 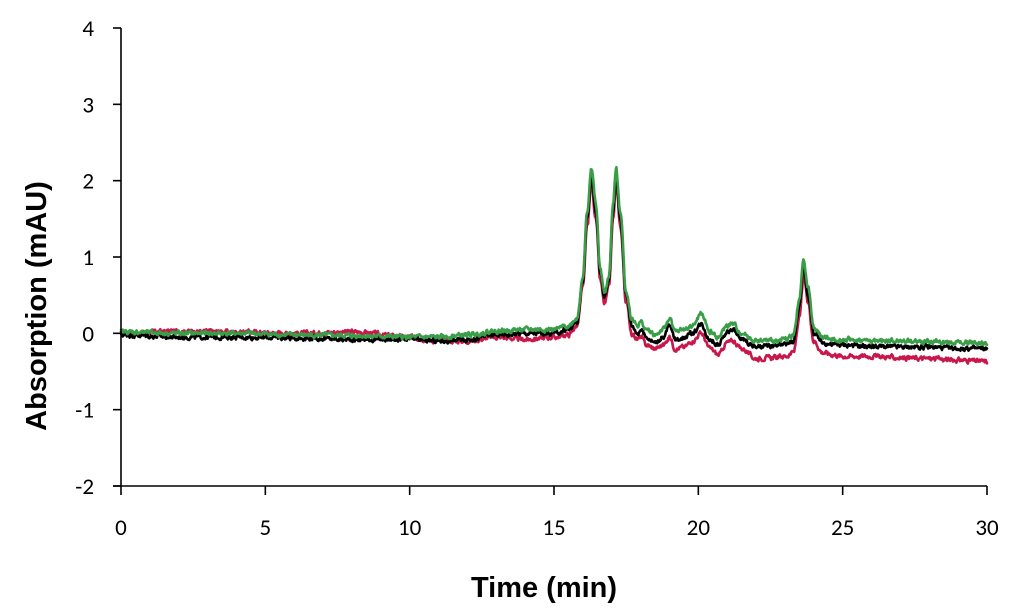 I want to click on x-ticks: 0 5 10 15 20 25 30, so click(x=557, y=514).